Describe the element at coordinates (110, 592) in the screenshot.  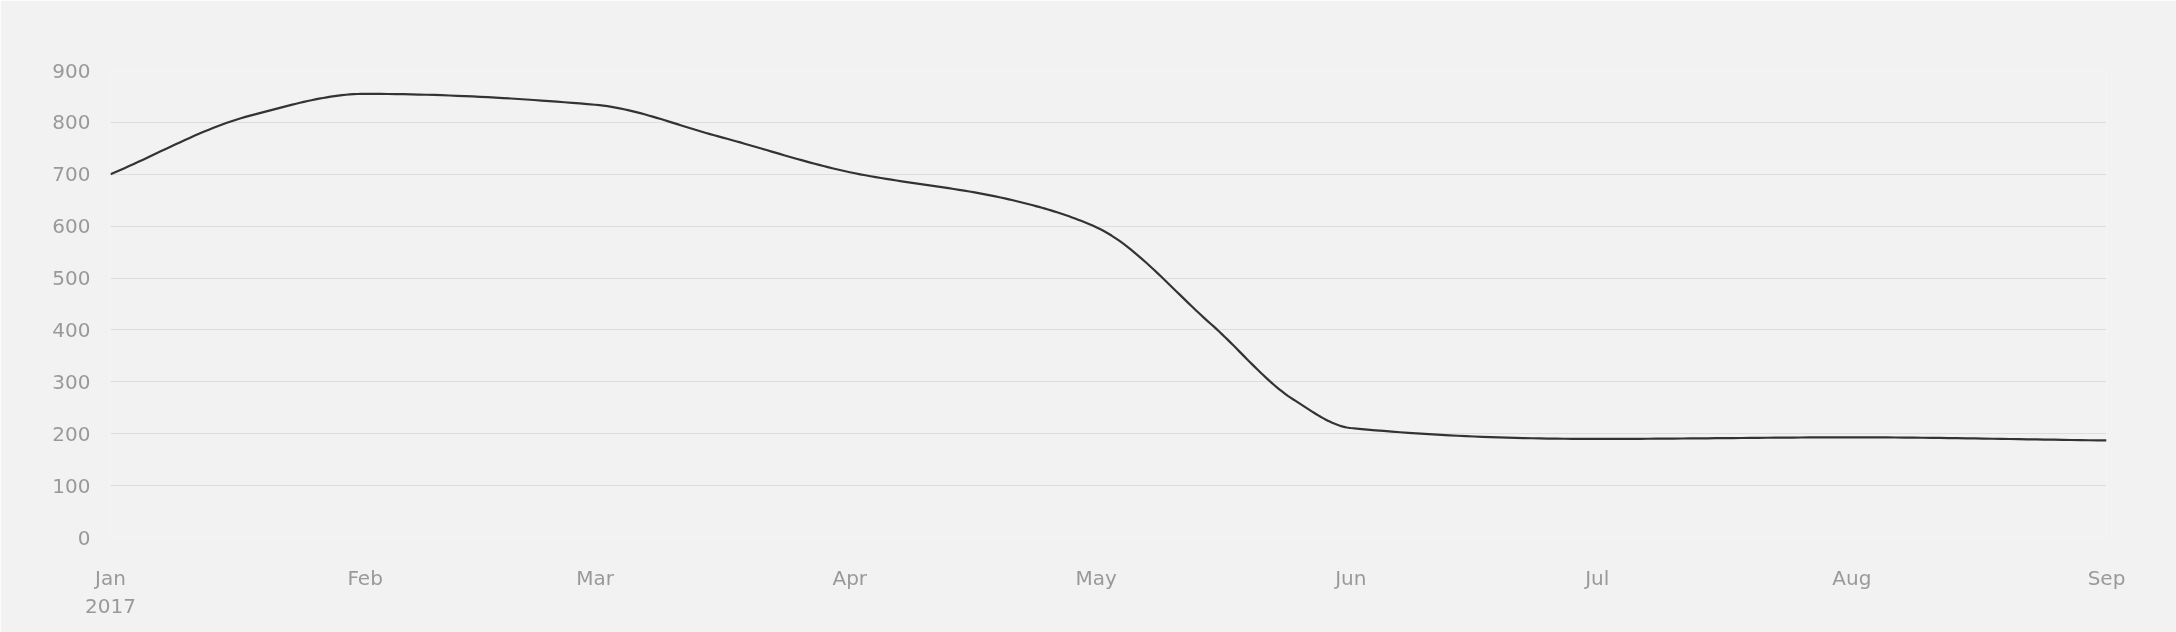
I see `x-tick-label: Jan 2017` at that location.